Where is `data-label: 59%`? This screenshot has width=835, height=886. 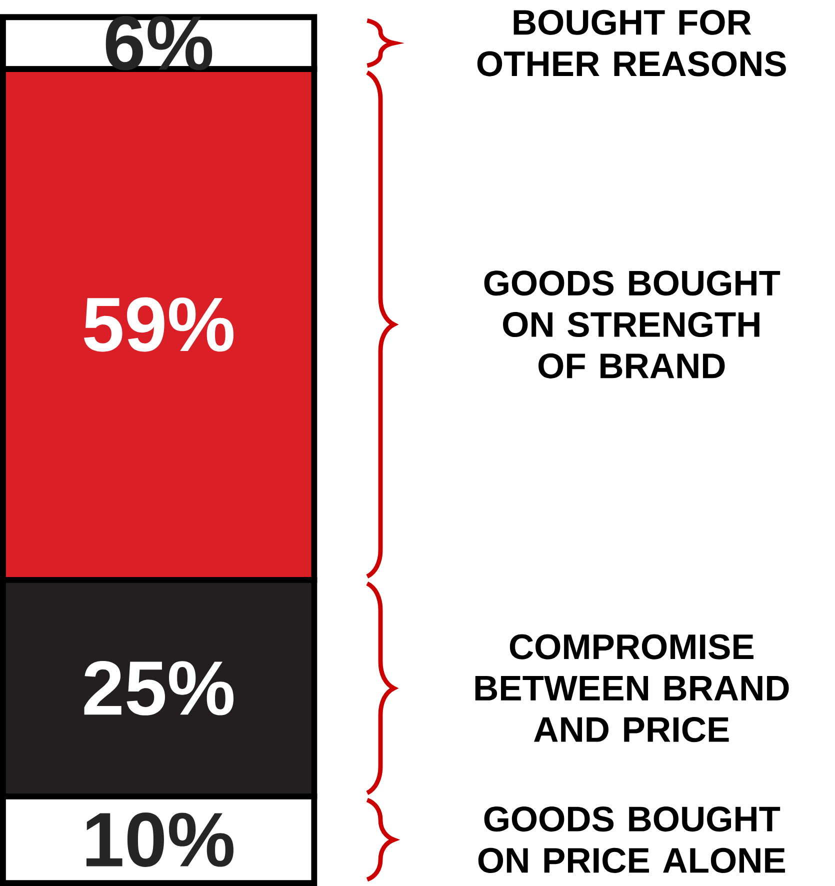
data-label: 59% is located at coordinates (159, 324).